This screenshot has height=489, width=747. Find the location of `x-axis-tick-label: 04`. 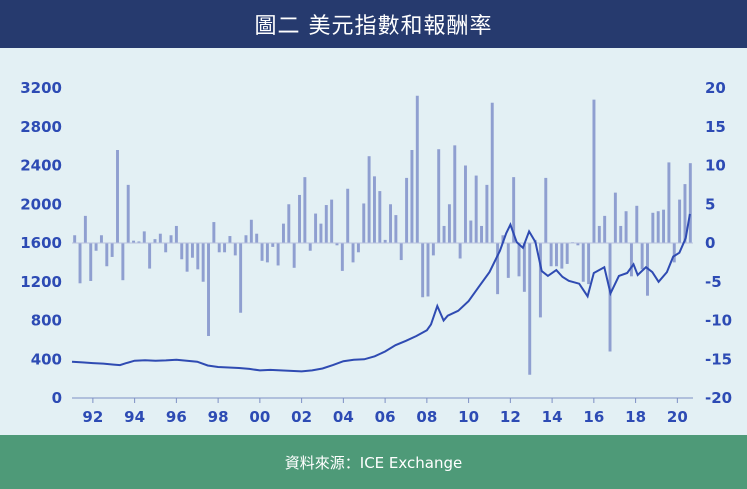

x-axis-tick-label: 04 is located at coordinates (343, 417).